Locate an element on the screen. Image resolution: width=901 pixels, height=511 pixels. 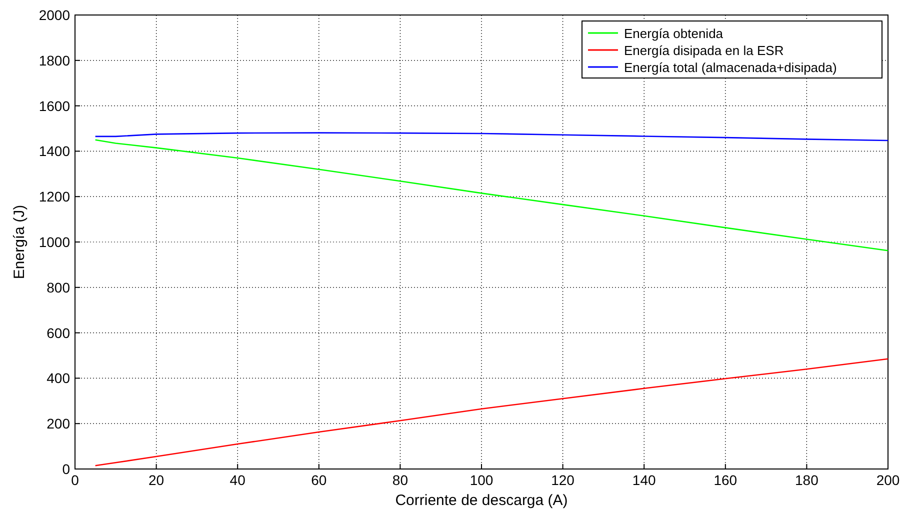
line-series is located at coordinates (491, 137).